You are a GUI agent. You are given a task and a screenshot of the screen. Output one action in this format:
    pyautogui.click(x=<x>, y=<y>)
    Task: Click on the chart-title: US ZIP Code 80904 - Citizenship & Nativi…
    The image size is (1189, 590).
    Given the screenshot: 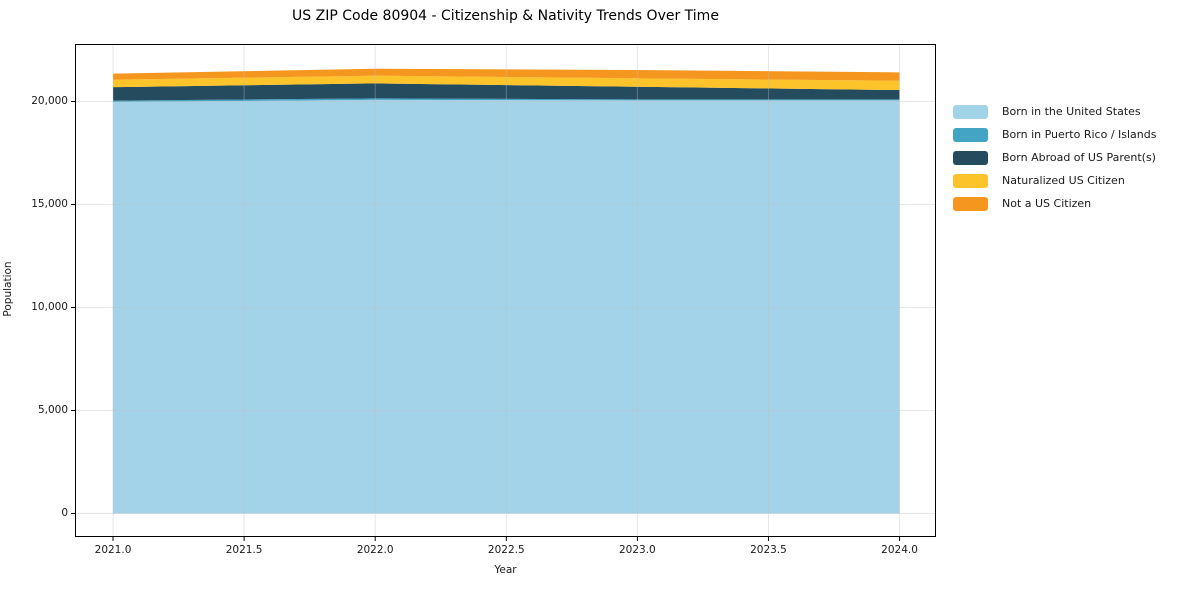 What is the action you would take?
    pyautogui.click(x=505, y=16)
    